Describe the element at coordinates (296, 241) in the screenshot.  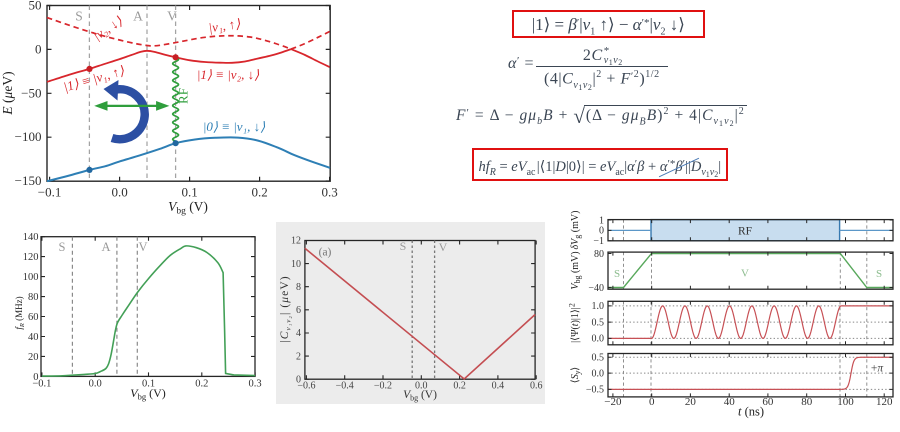
I see `svg-text: 12` at that location.